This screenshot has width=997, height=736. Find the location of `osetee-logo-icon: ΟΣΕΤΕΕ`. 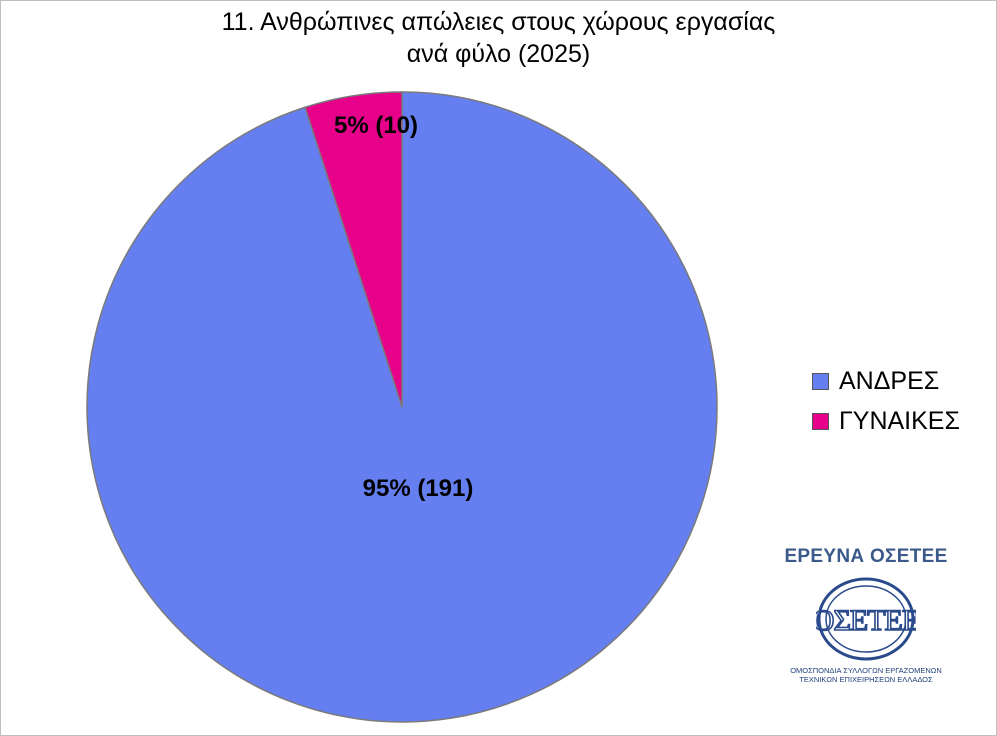

osetee-logo-icon: ΟΣΕΤΕΕ is located at coordinates (866, 619).